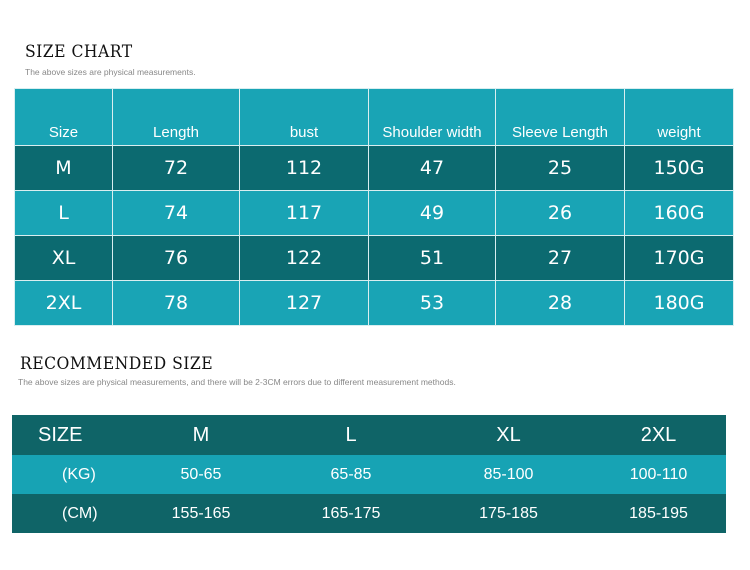 The width and height of the screenshot is (750, 570). I want to click on table-cell: 76, so click(176, 258).